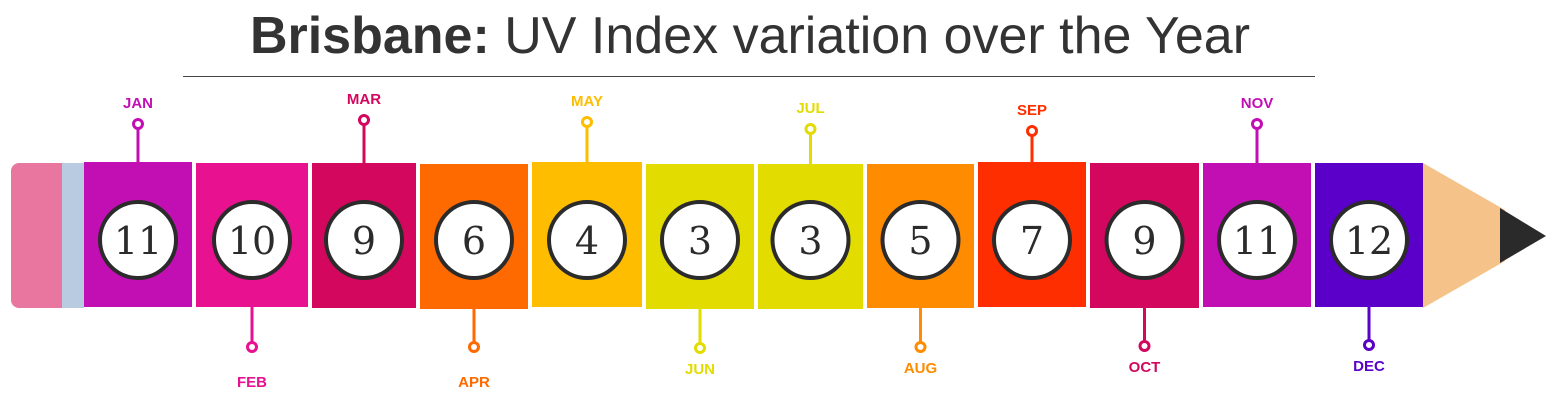  I want to click on month-pin-jun, so click(700, 348).